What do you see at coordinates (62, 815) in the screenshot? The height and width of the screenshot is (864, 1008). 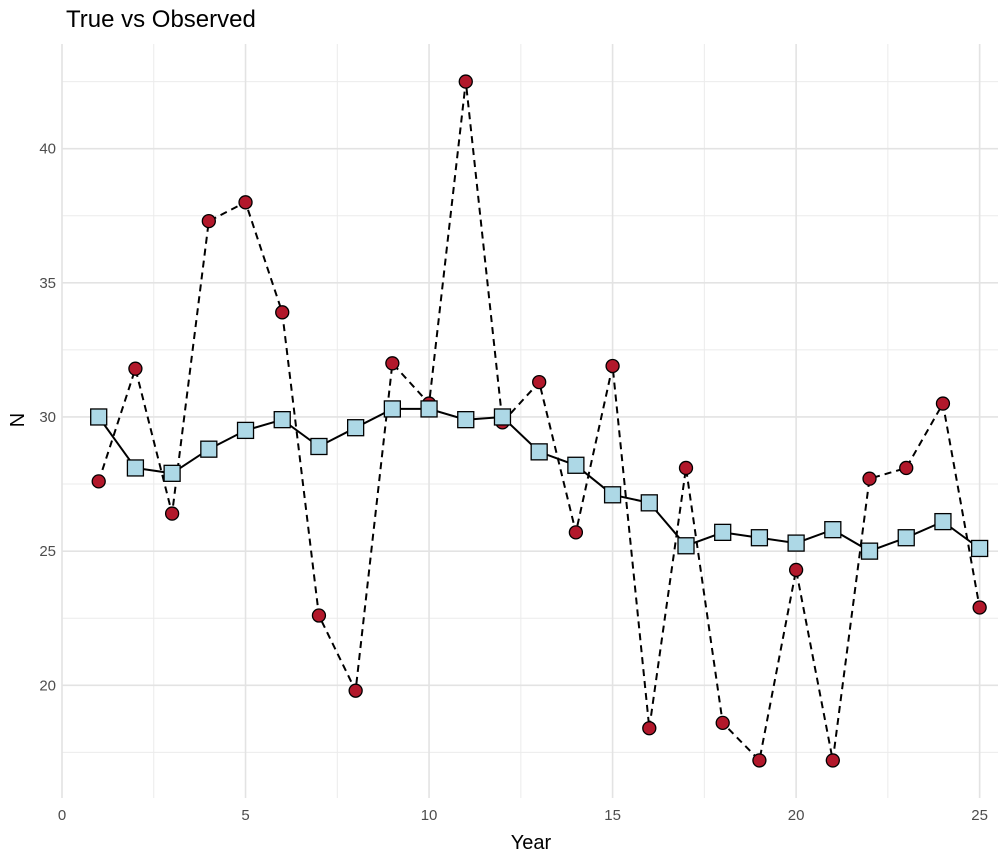 I see `x-tick-label: 0` at bounding box center [62, 815].